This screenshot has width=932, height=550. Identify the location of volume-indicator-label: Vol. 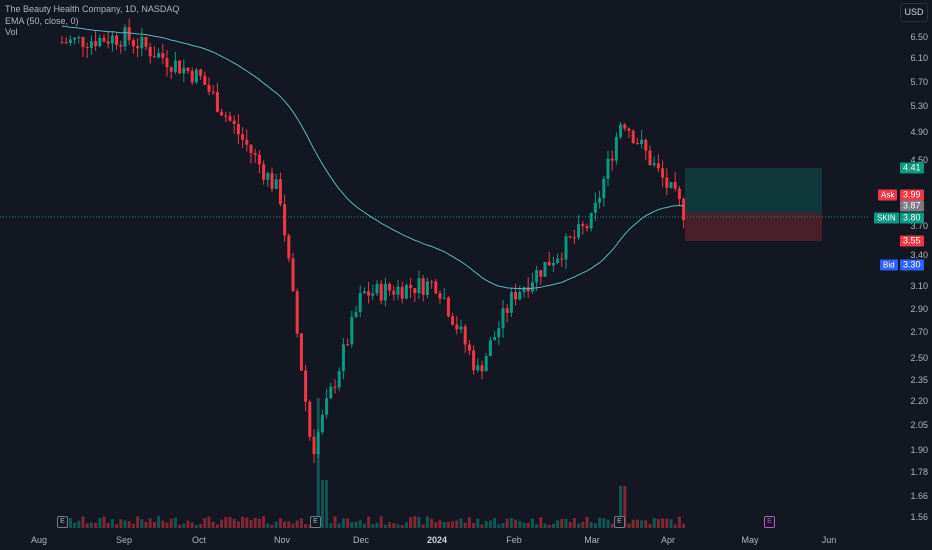
(11, 32).